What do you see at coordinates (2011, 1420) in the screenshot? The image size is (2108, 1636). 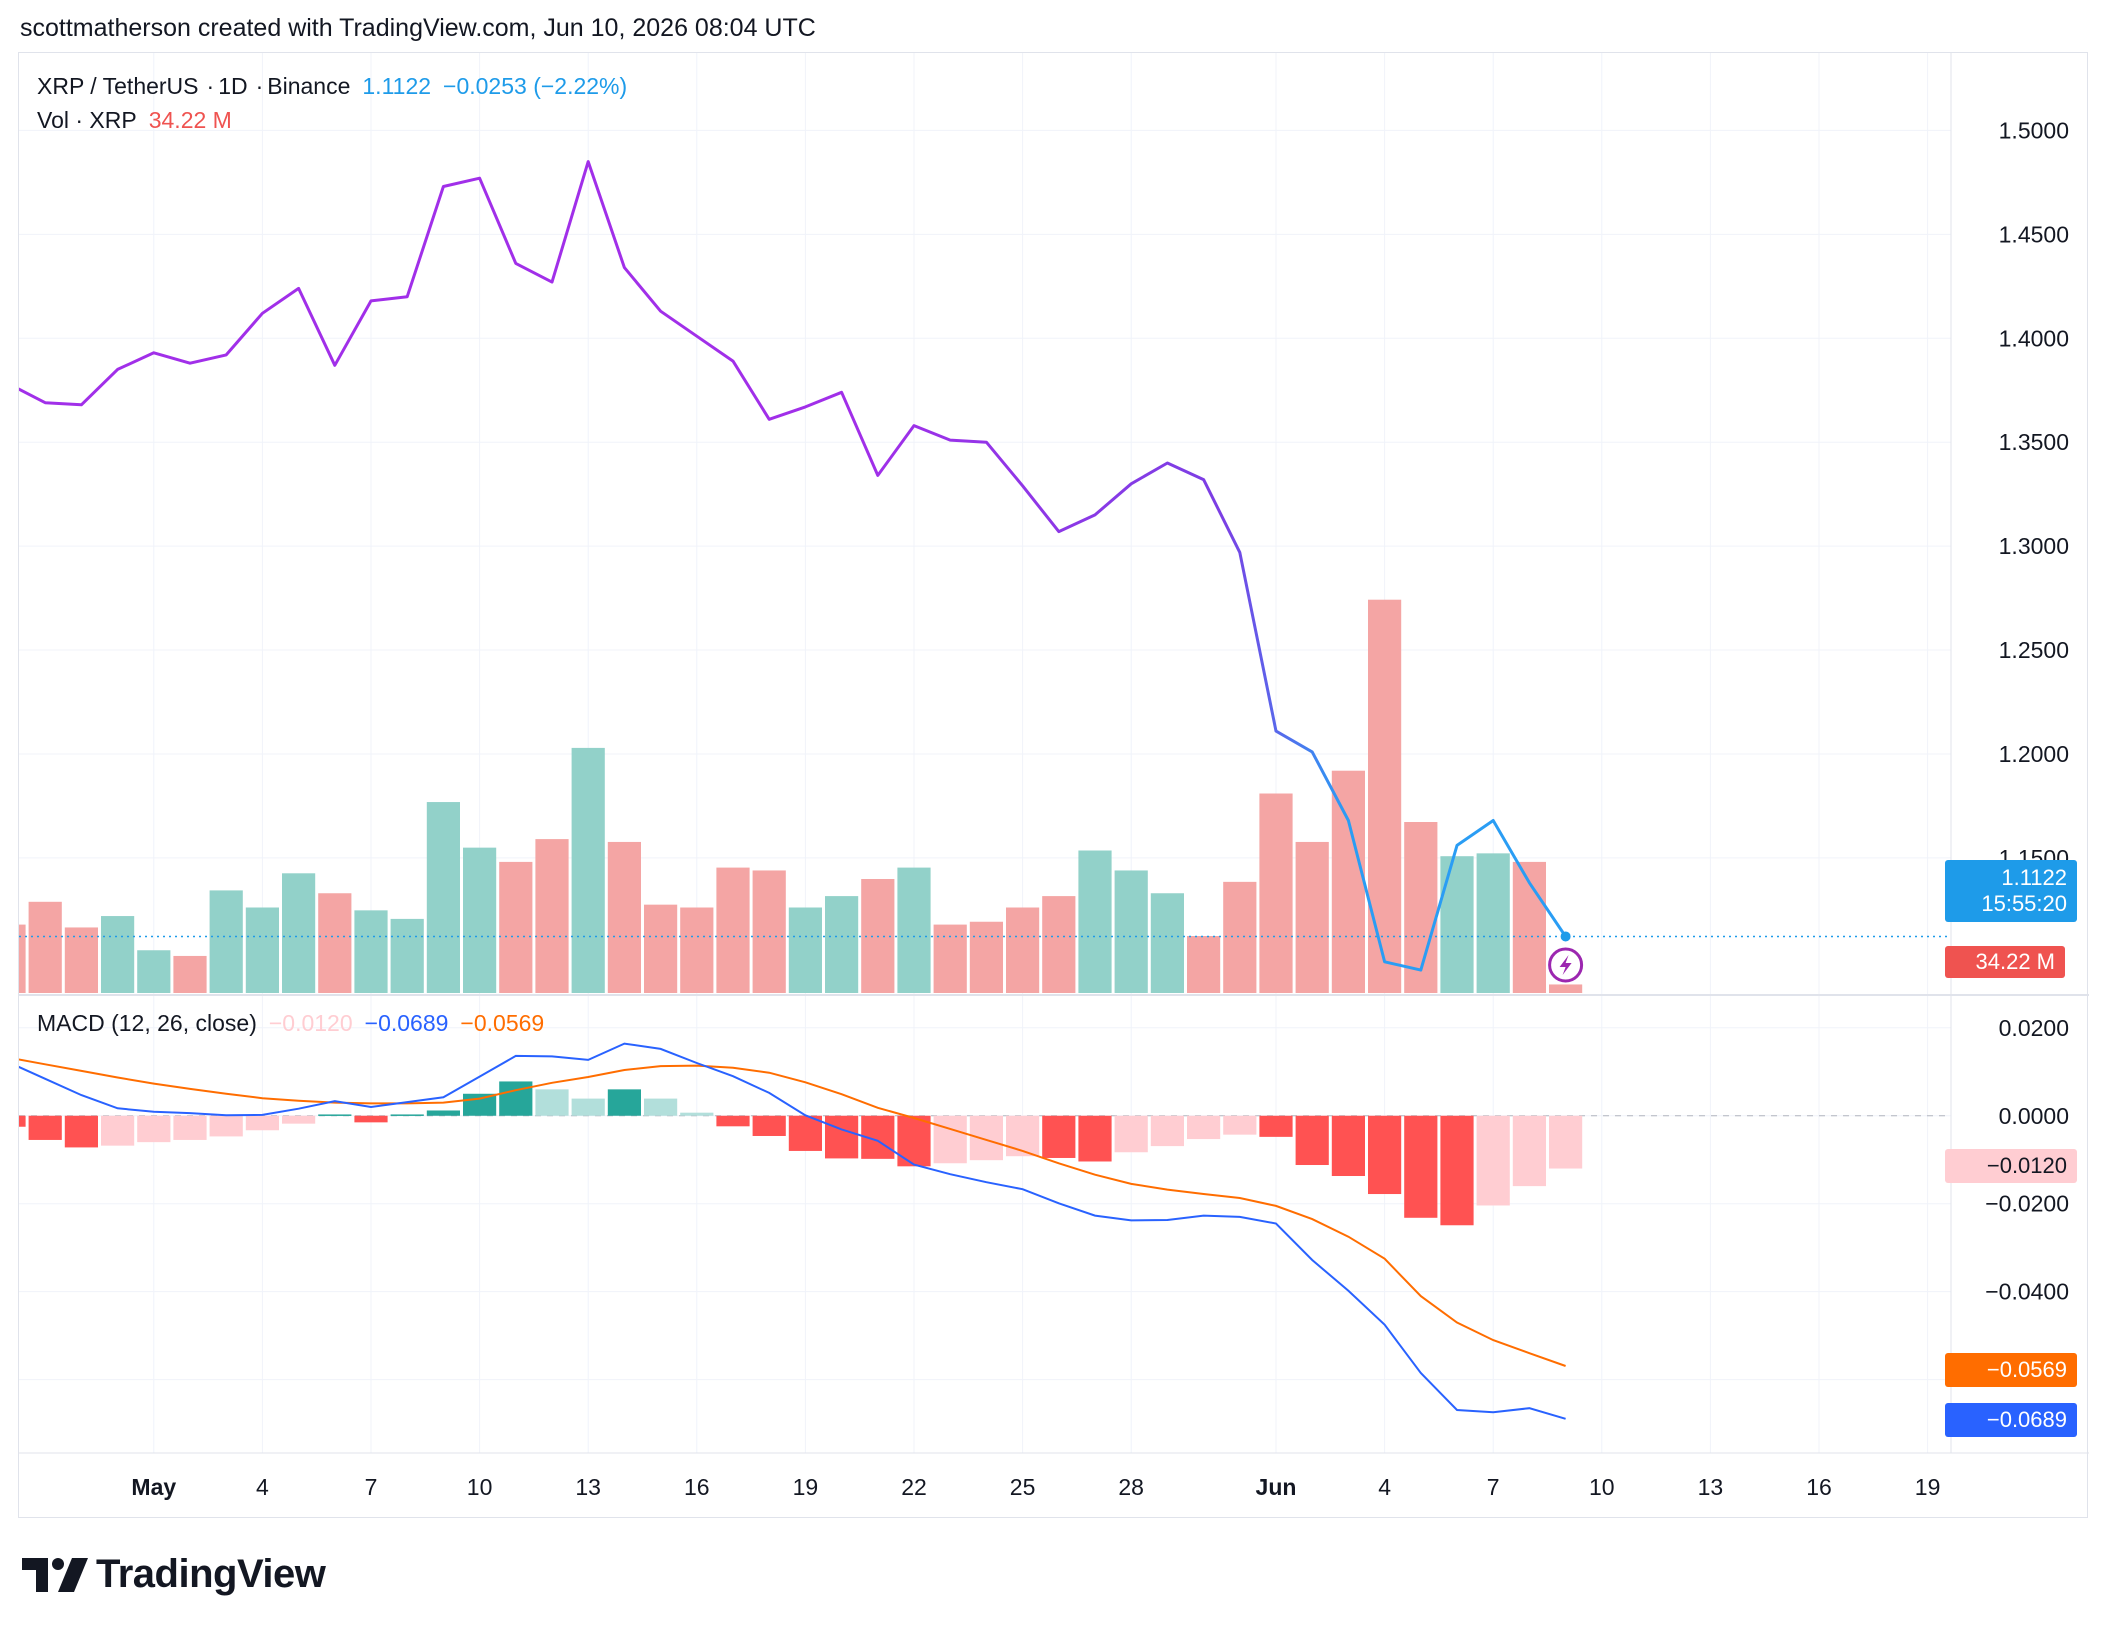 I see `macd-tag: −0.0689` at bounding box center [2011, 1420].